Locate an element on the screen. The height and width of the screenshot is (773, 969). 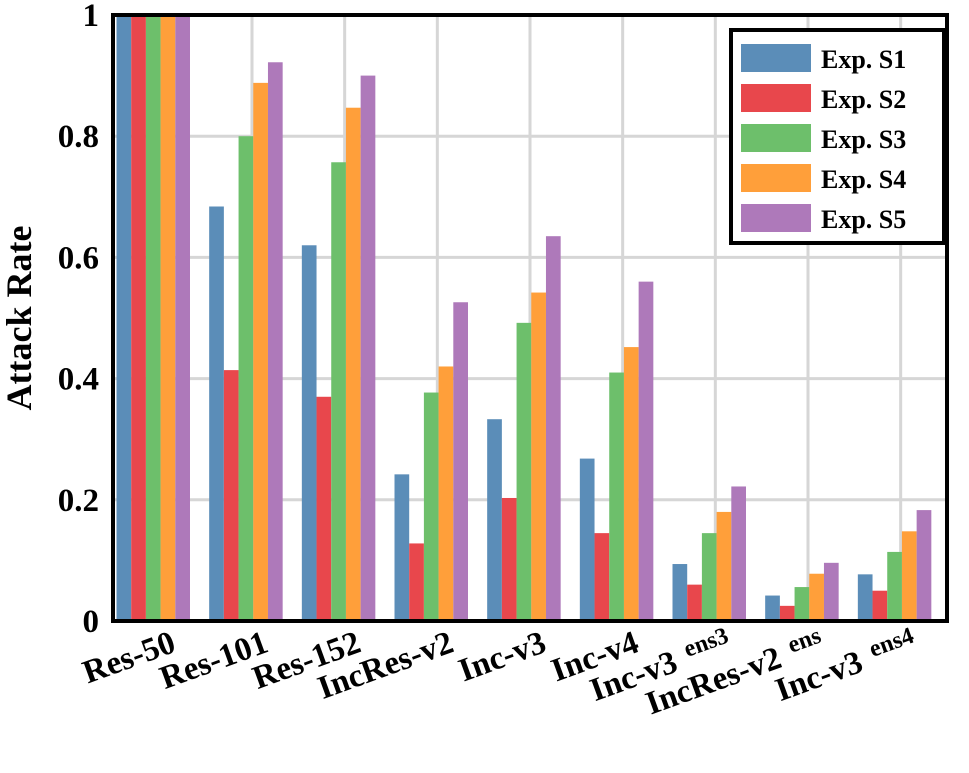
x-tick-label: Inc-v3 is located at coordinates (502, 657).